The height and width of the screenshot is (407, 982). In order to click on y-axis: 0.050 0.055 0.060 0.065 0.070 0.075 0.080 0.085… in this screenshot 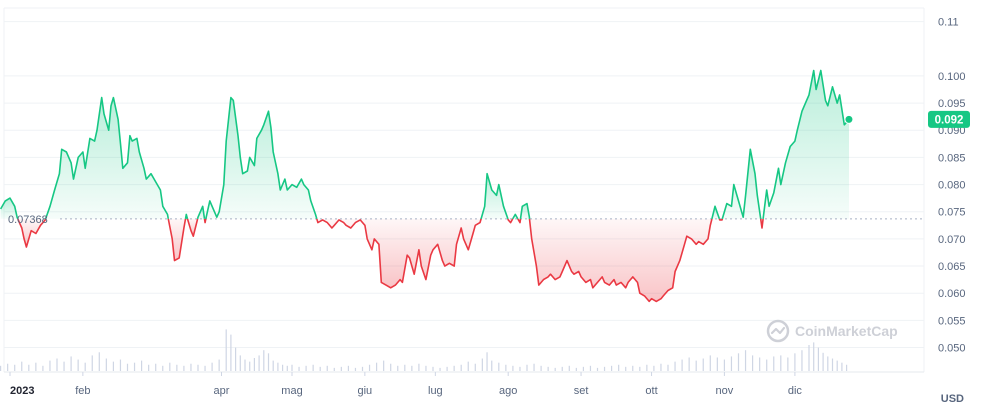, I will do `click(952, 186)`.